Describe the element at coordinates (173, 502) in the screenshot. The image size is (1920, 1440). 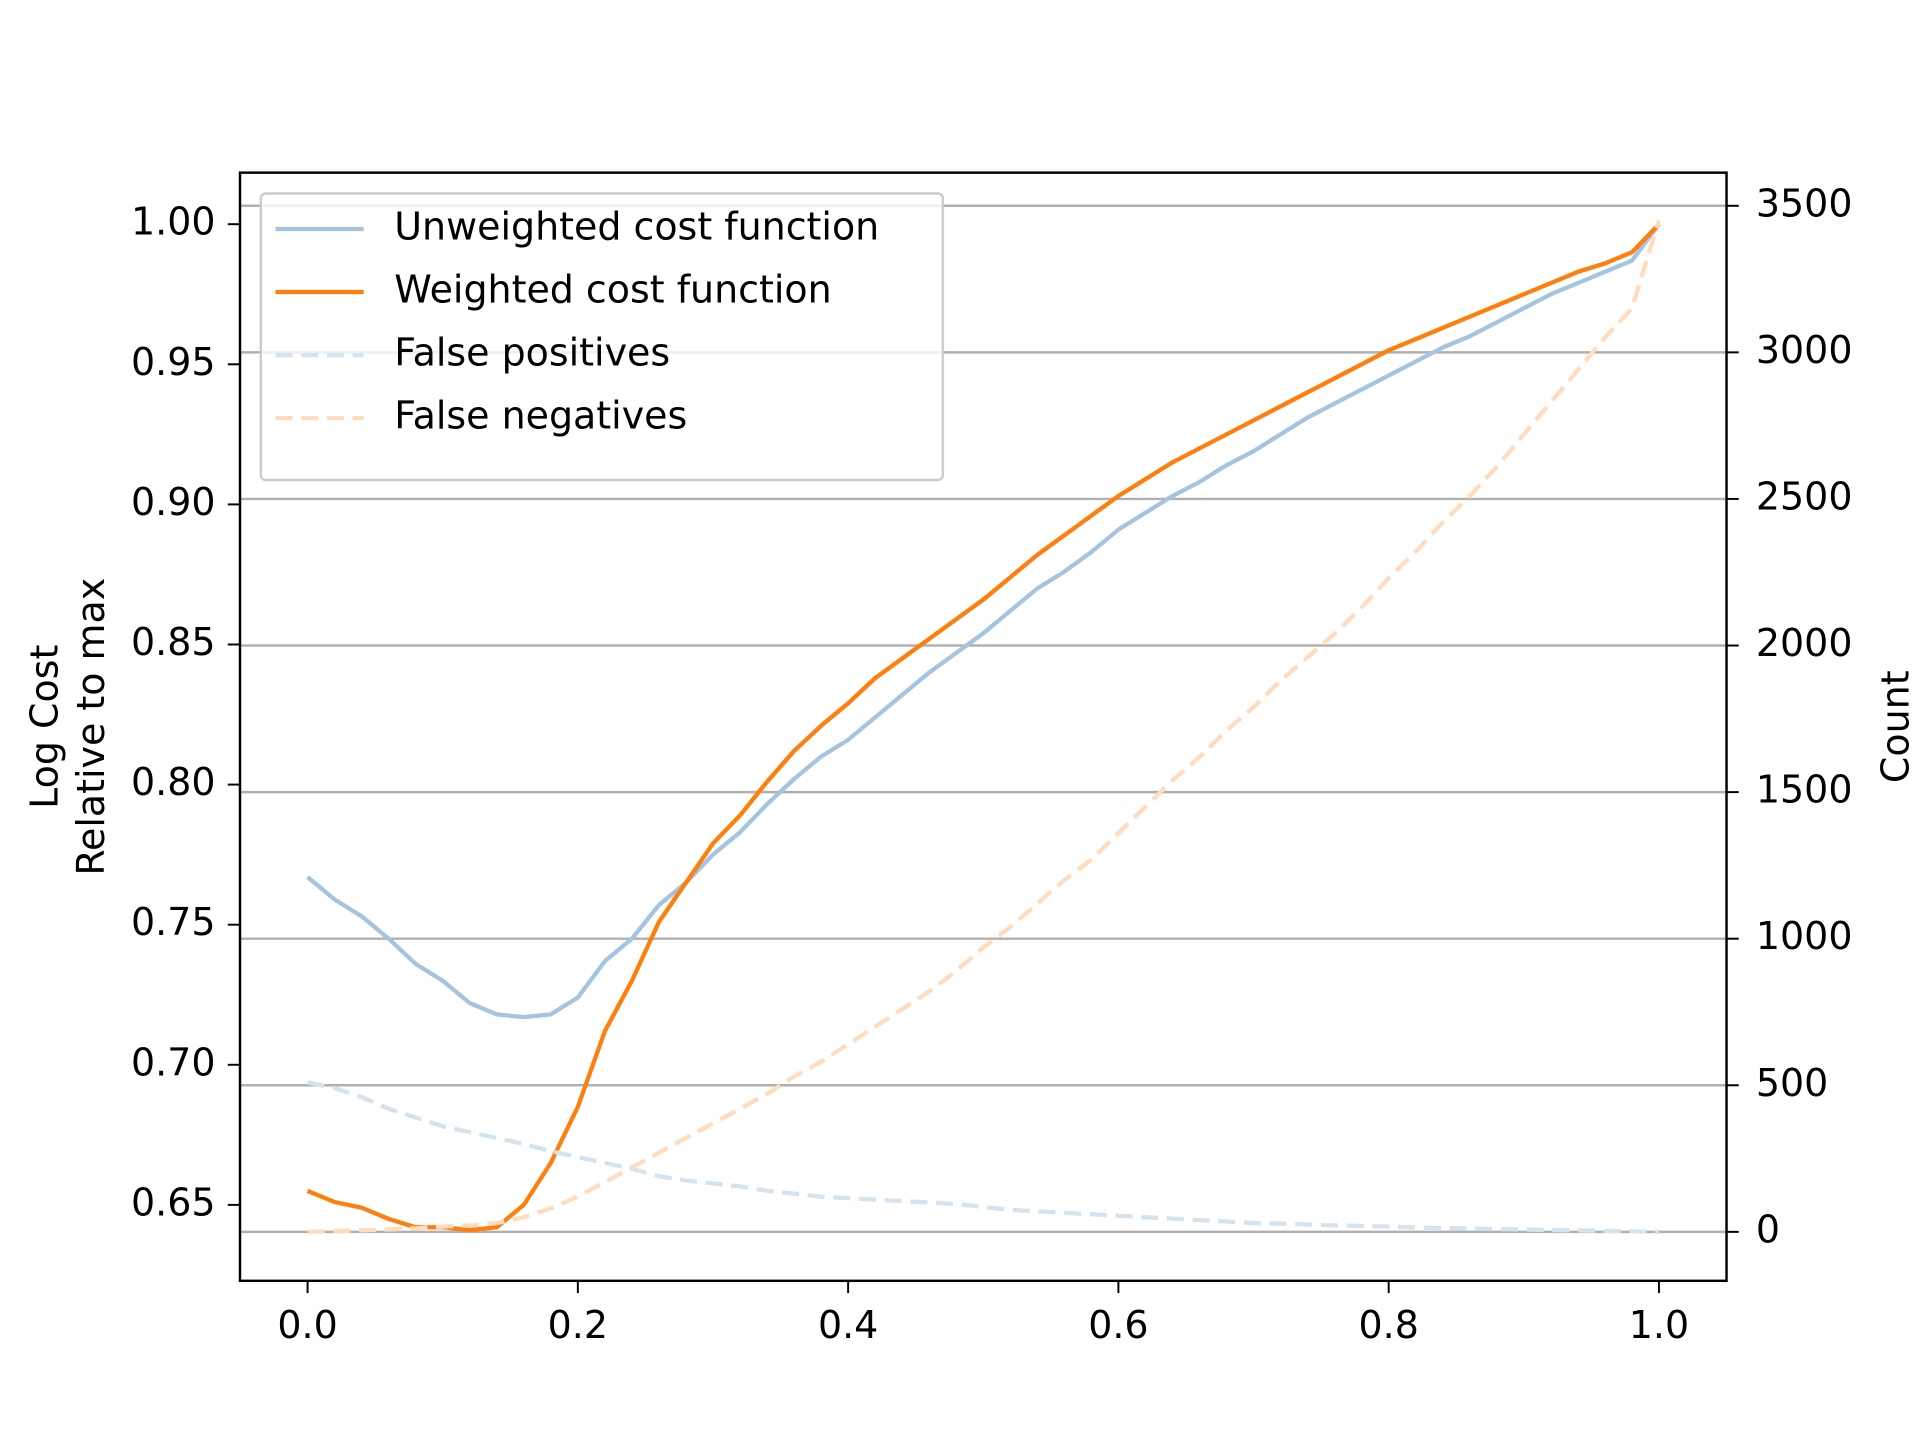
I see `y-tick-label: 0.90` at that location.